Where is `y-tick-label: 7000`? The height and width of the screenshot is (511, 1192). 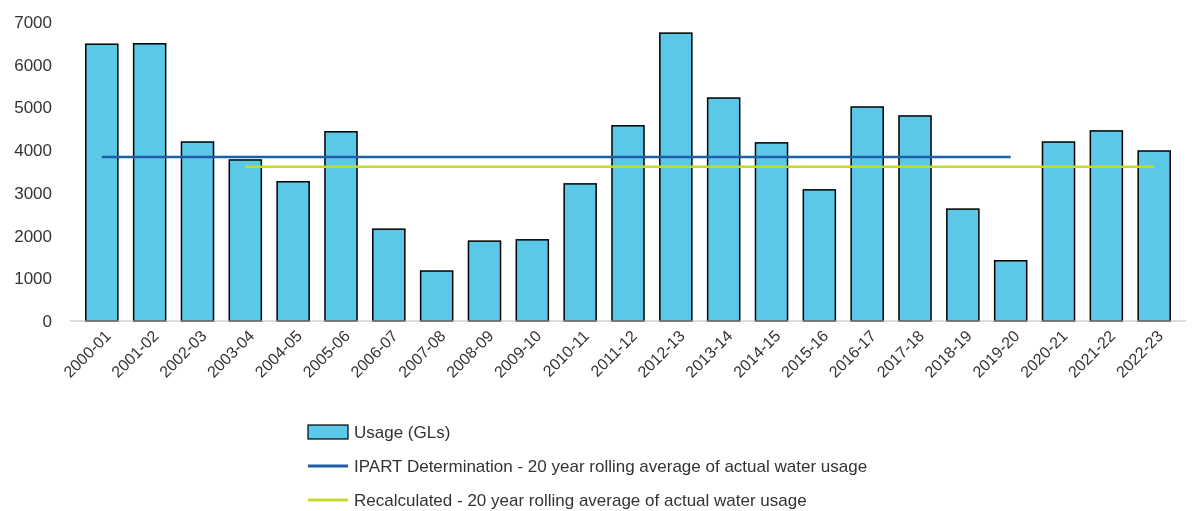 y-tick-label: 7000 is located at coordinates (33, 22).